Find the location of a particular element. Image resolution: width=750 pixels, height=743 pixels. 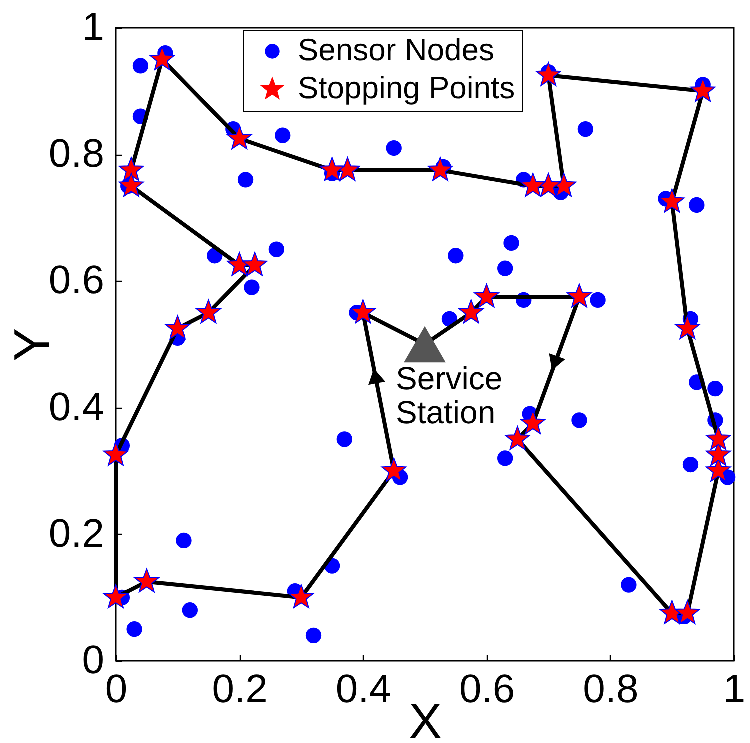

x-tick-label: 1 is located at coordinates (734, 690).